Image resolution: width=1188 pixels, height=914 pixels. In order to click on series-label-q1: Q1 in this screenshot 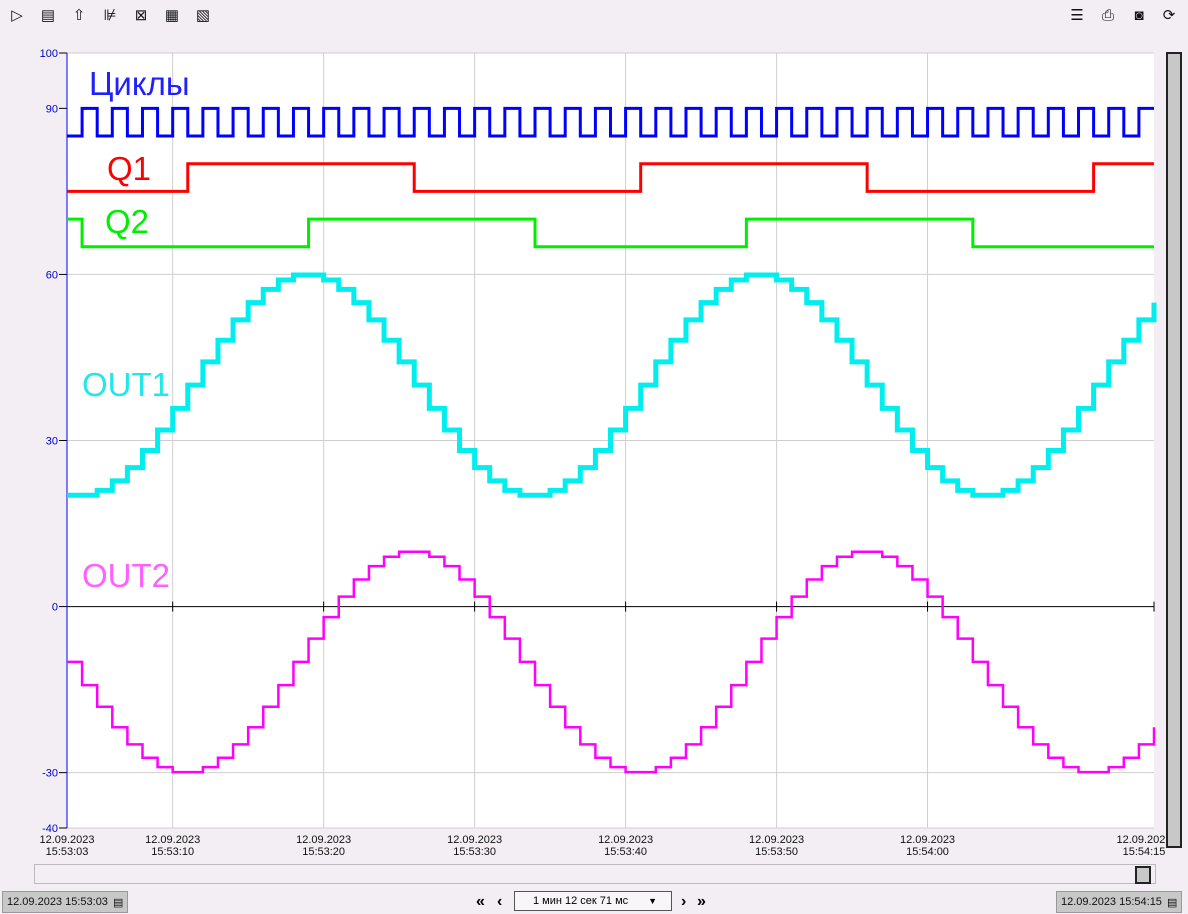, I will do `click(129, 168)`.